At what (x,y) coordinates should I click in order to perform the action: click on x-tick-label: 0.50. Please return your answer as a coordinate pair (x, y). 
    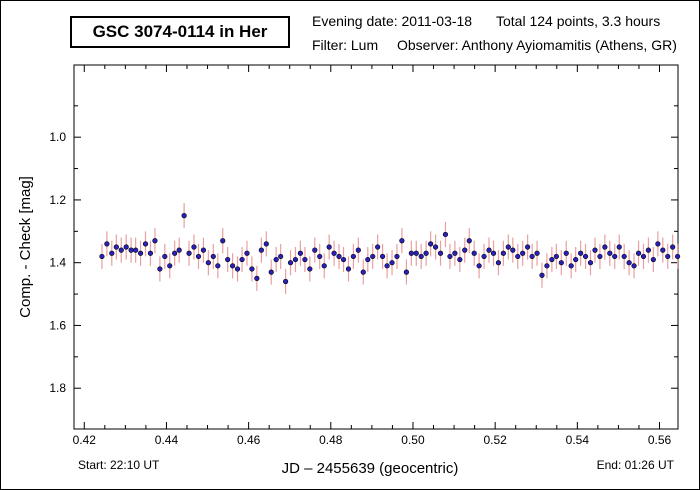
    Looking at the image, I should click on (413, 440).